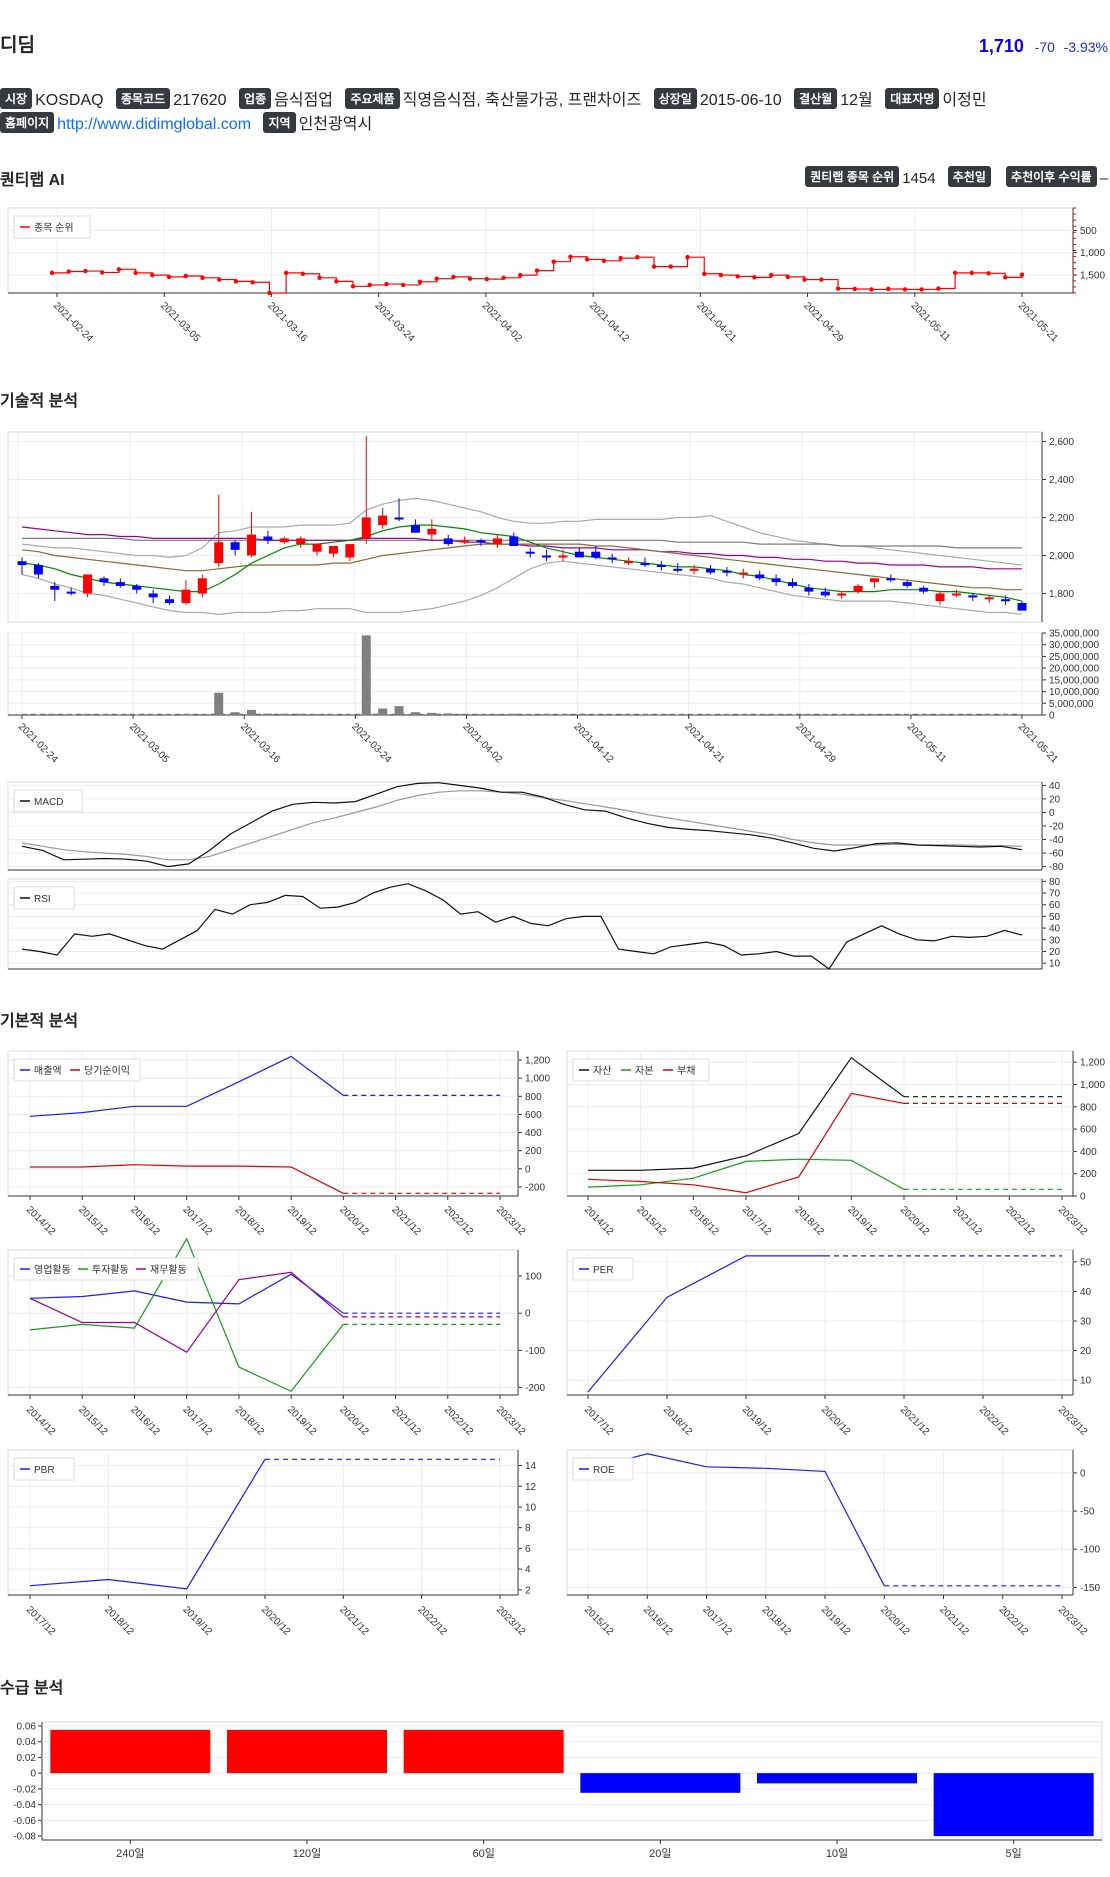  Describe the element at coordinates (27, 1758) in the screenshot. I see `supply-y-tick-label: 0.02` at that location.